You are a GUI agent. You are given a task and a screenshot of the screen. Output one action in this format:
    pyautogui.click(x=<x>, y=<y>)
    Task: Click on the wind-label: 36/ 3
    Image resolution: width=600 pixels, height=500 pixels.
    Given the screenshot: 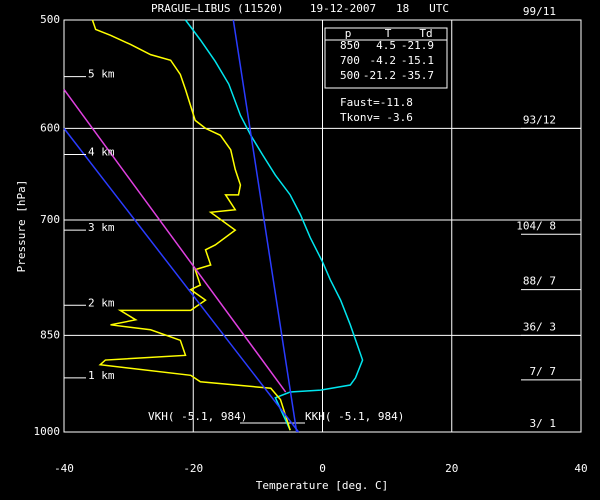 What is the action you would take?
    pyautogui.click(x=539, y=326)
    